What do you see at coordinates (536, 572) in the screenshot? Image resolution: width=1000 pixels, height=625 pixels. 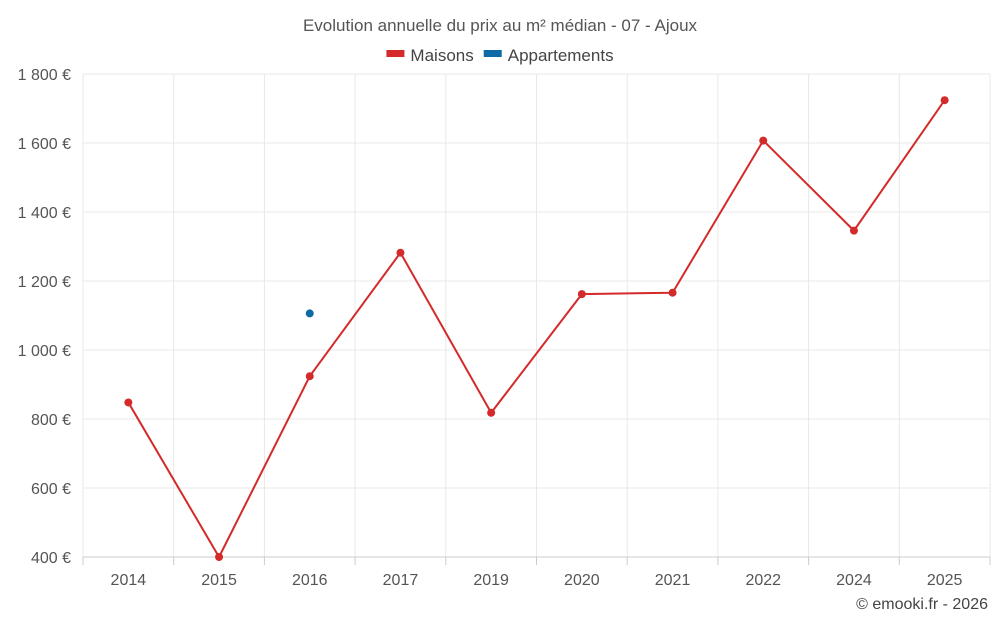 I see `x-axis: 2014 2015 2016 2017 2019 2020 2021 2022 2024 2025` at bounding box center [536, 572].